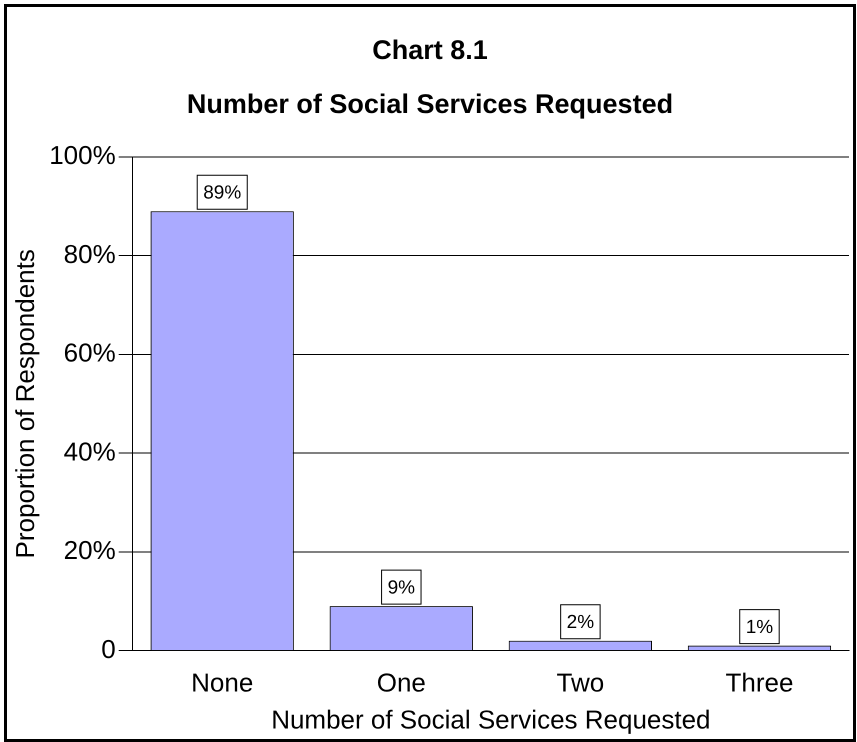  Describe the element at coordinates (90, 550) in the screenshot. I see `y-tick-label: 20%` at that location.